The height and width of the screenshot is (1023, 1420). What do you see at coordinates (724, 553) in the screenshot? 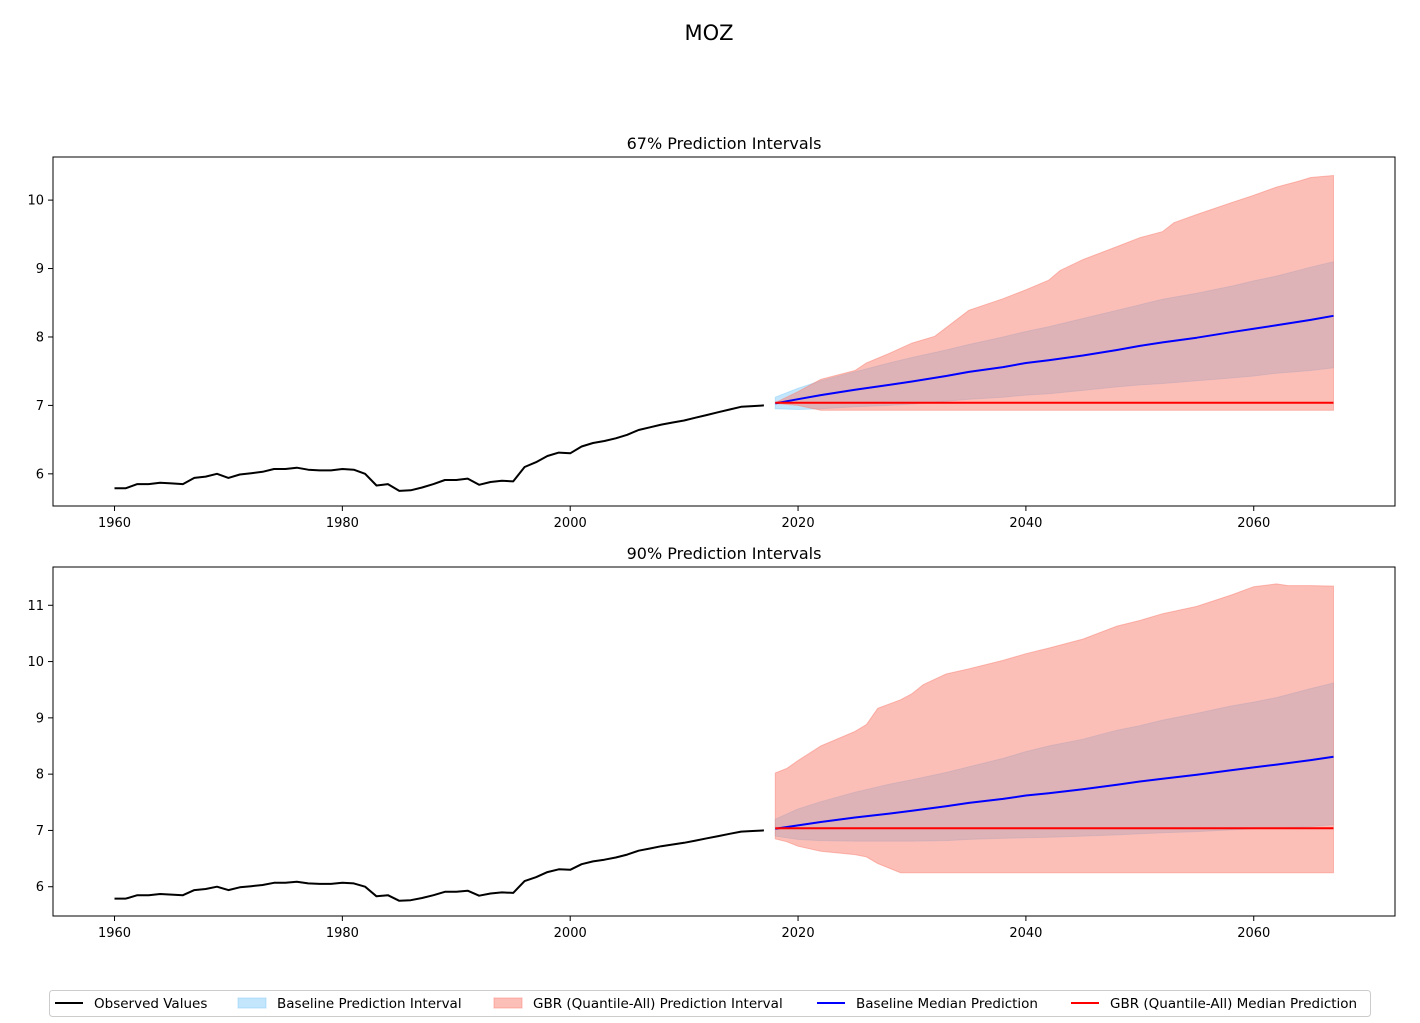
I see `subplot-title: 90% Prediction Intervals` at bounding box center [724, 553].